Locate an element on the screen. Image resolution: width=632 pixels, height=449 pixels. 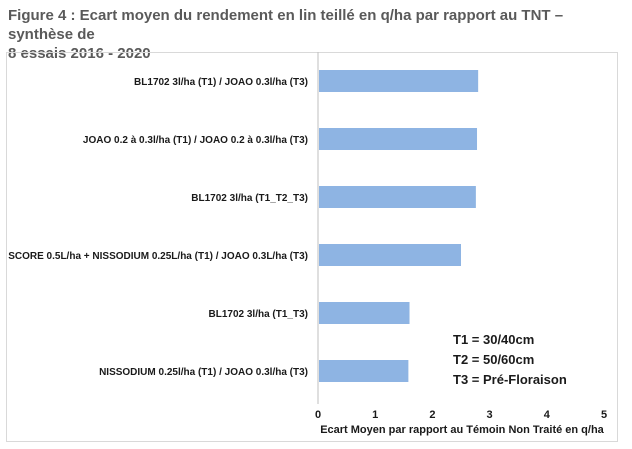
category-label-5: BL1702 3l/ha (T1_T3) is located at coordinates (258, 314).